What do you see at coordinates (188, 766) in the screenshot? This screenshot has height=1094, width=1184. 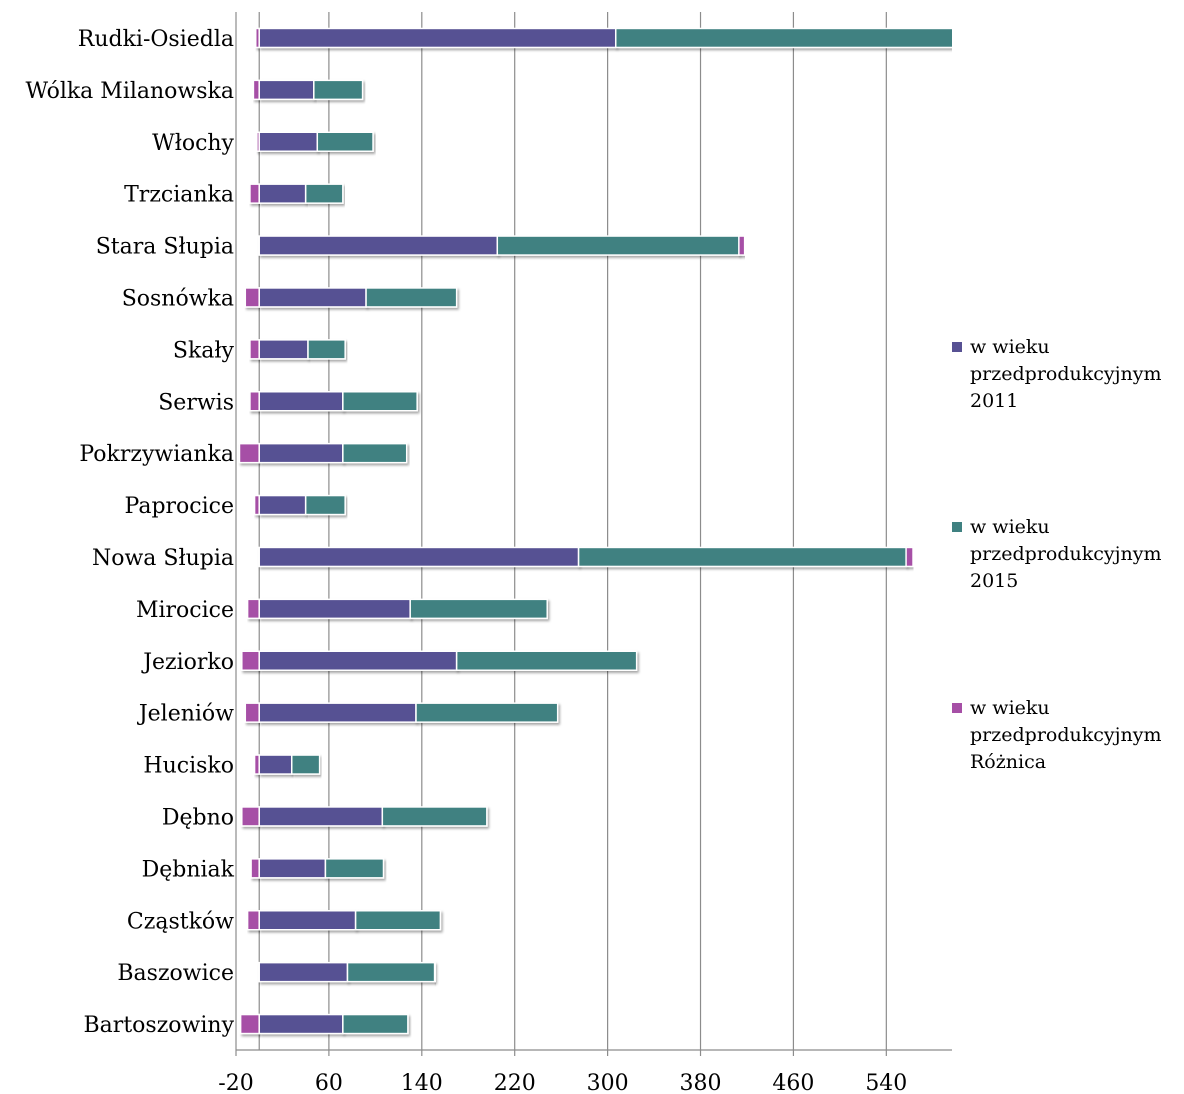 I see `category-label-14: Hucisko` at bounding box center [188, 766].